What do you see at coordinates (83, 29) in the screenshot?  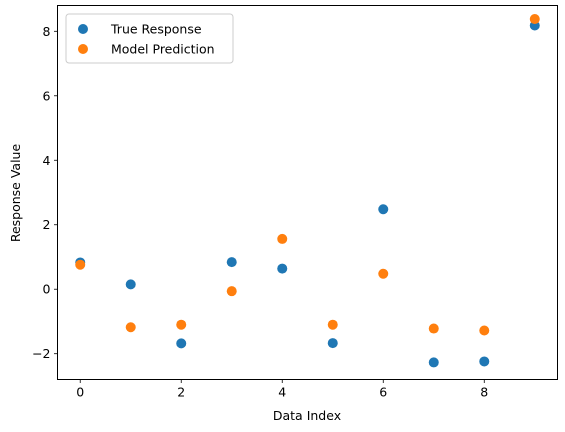 I see `legend-marker-true-response` at bounding box center [83, 29].